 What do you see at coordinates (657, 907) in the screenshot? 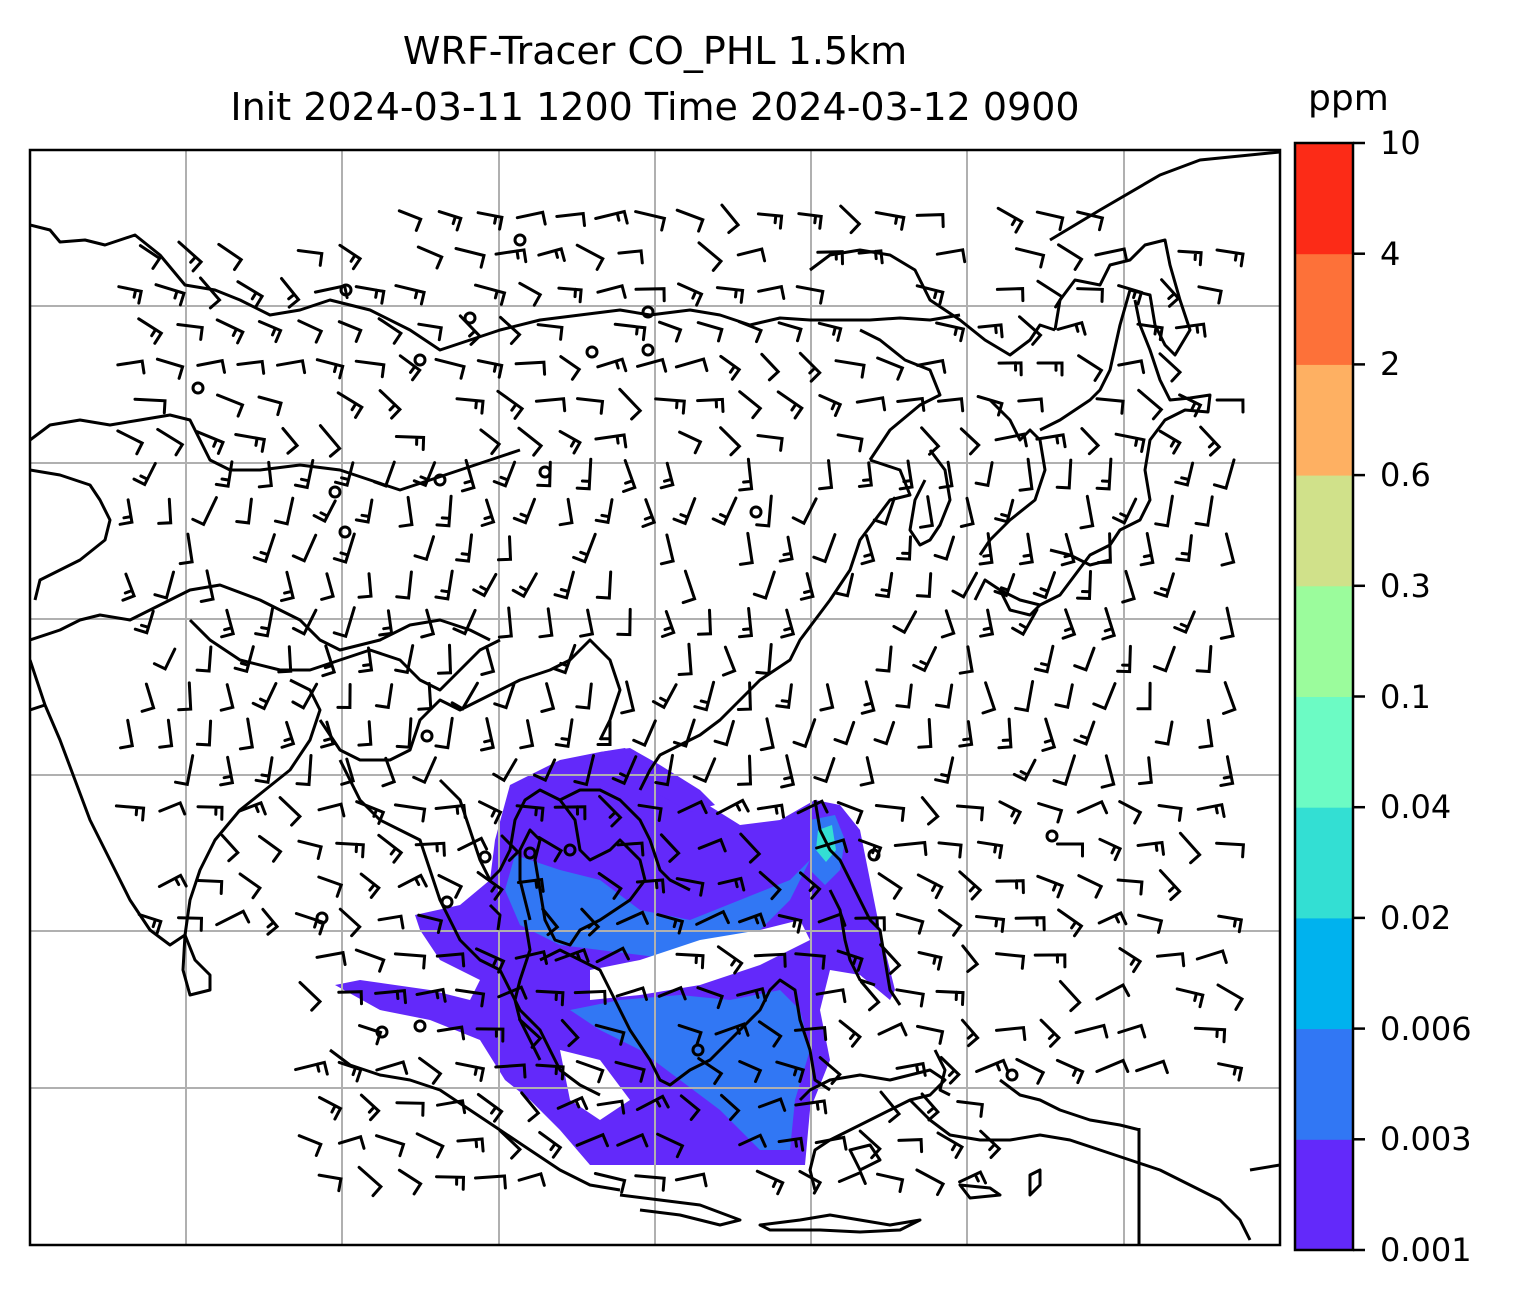
I see `plume-mid-gulf` at bounding box center [657, 907].